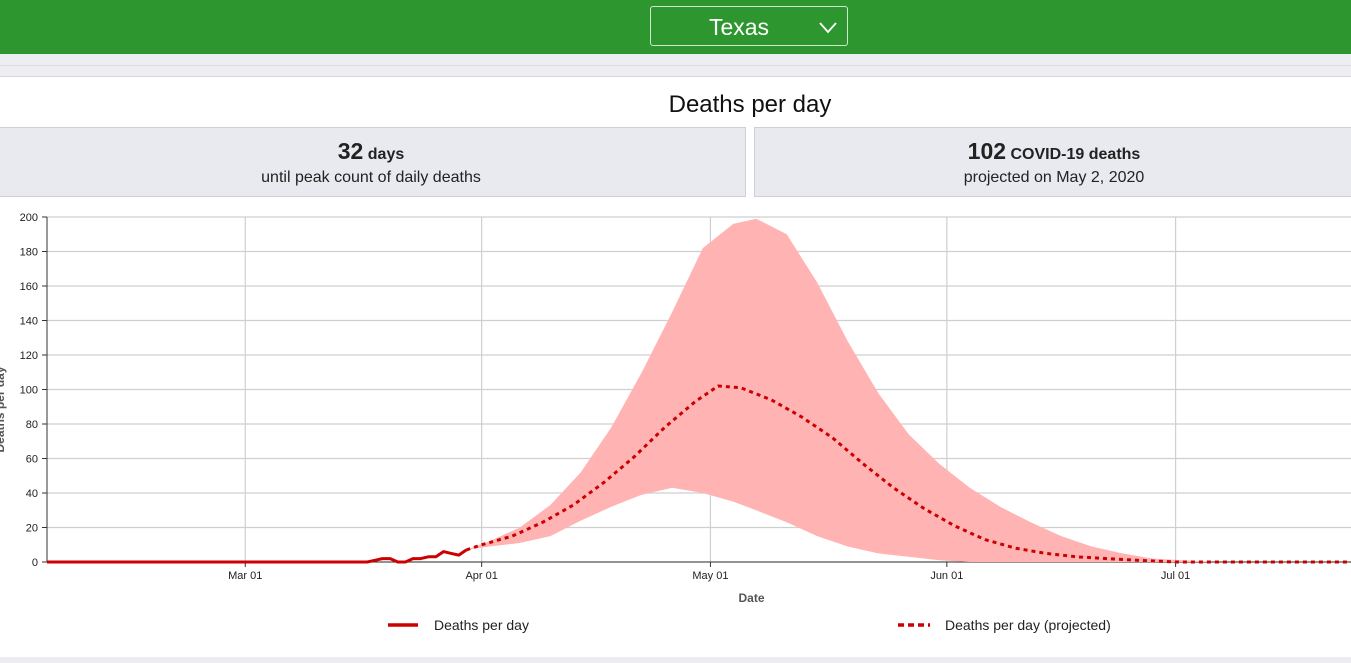 This screenshot has width=1351, height=663. What do you see at coordinates (946, 576) in the screenshot?
I see `x-tick-label: Jun 01` at bounding box center [946, 576].